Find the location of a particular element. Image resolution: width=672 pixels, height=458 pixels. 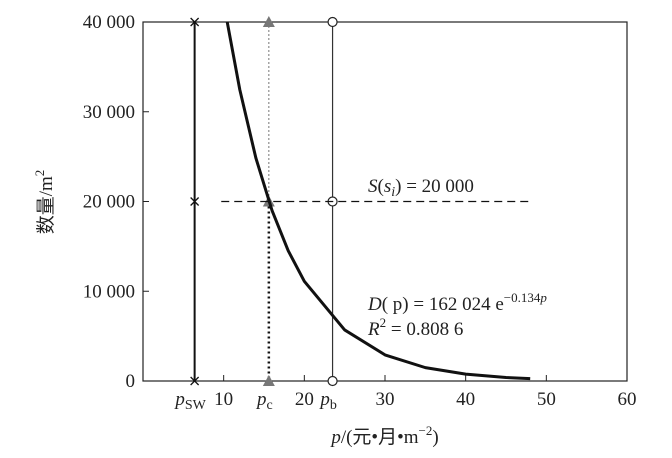

ref-subscript: b is located at coordinates (333, 405).